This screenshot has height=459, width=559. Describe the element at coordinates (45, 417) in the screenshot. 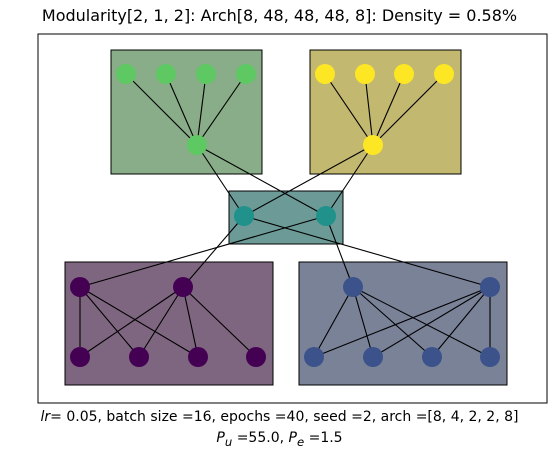

I see `lr-symbol: lr` at that location.